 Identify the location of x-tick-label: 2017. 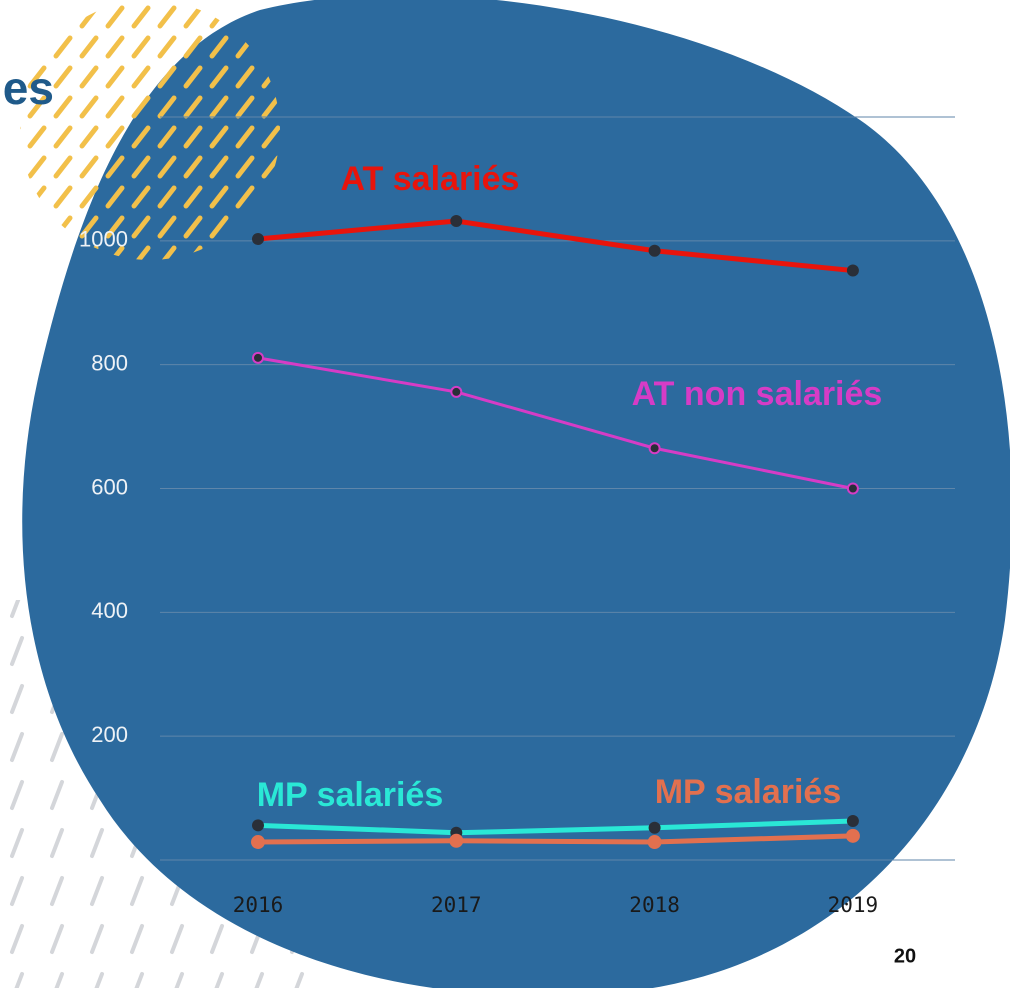
(456, 905).